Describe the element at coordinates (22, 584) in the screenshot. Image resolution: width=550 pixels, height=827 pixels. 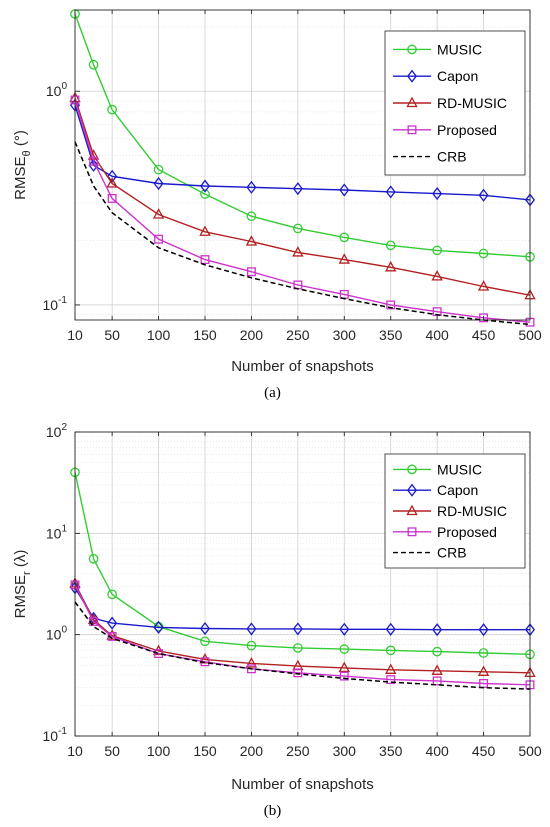
I see `y-axis-label: RMSEr (λ)` at that location.